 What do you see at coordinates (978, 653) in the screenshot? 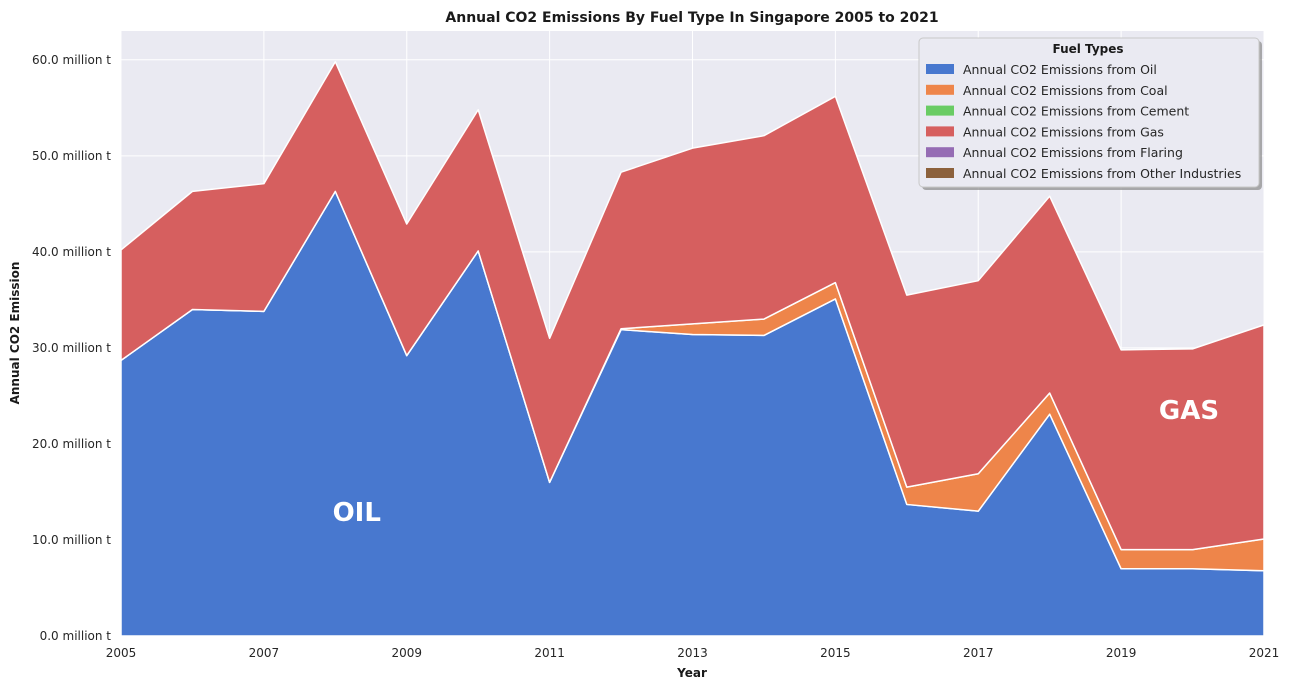
I see `x-tick-label-2017: 2017` at bounding box center [978, 653].